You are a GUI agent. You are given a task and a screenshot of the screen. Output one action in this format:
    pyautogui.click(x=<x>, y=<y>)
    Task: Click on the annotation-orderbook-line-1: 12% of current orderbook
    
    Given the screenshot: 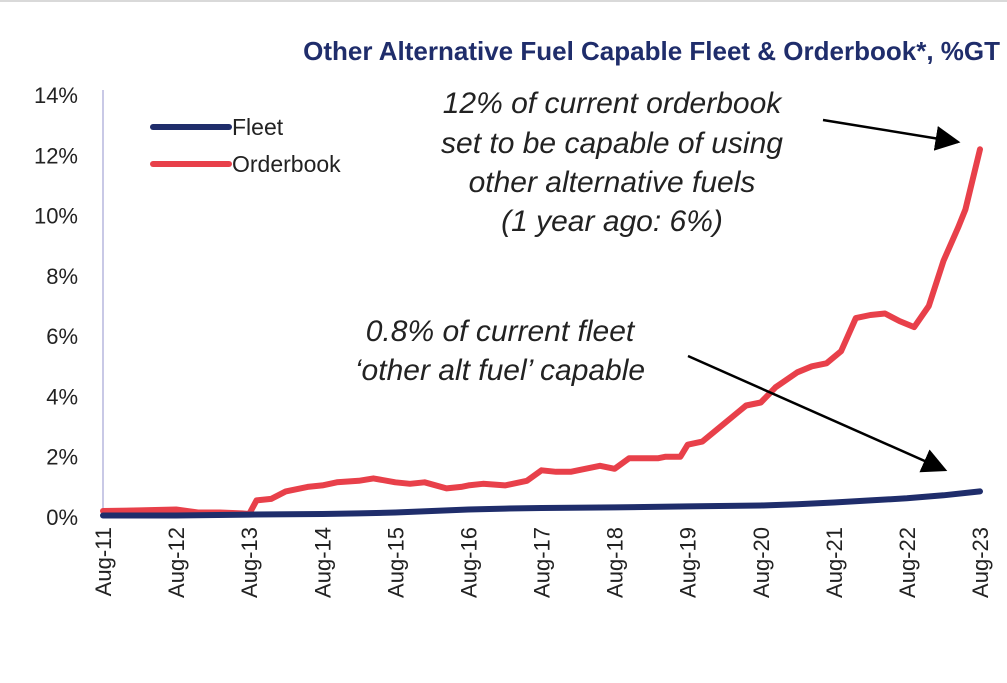 What is the action you would take?
    pyautogui.click(x=613, y=103)
    